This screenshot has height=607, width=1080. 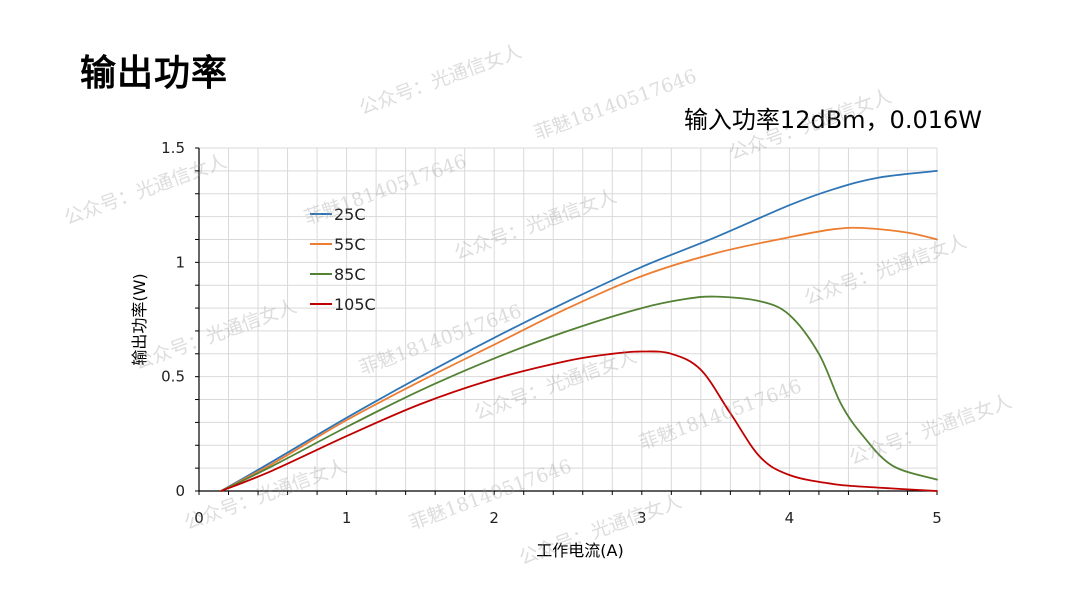 What do you see at coordinates (350, 214) in the screenshot?
I see `legend-label-25C: 25C` at bounding box center [350, 214].